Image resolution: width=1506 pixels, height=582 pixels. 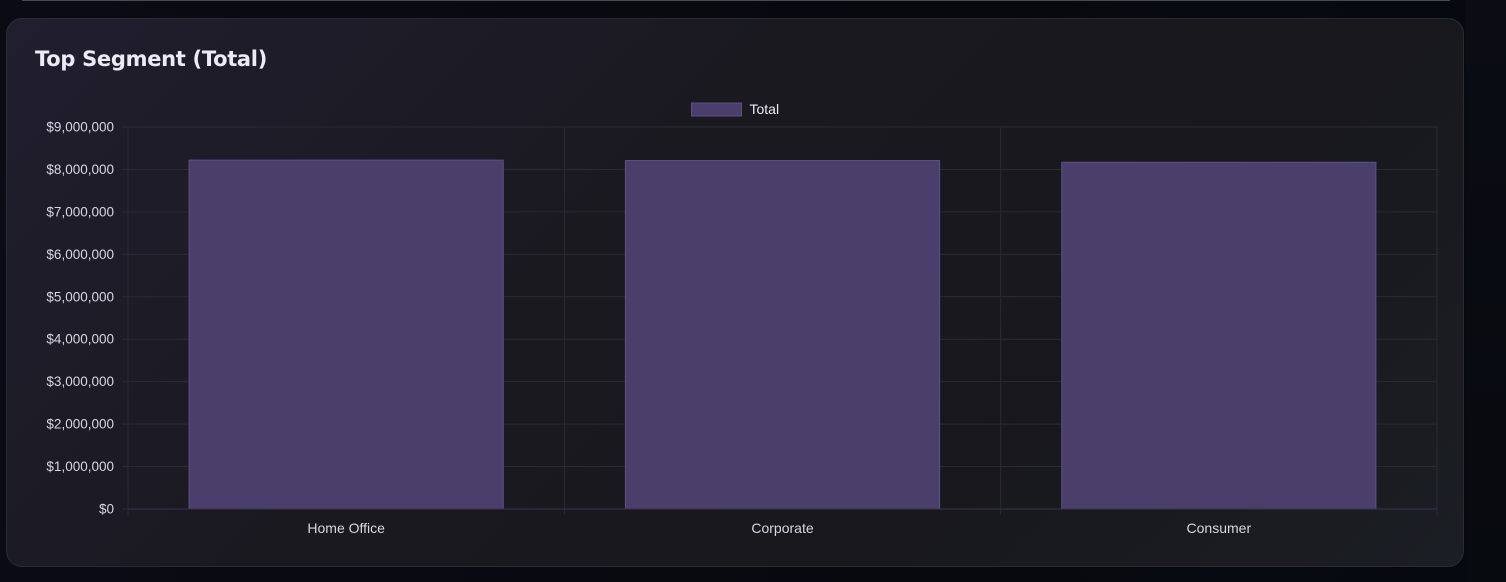 What do you see at coordinates (736, 0) in the screenshot?
I see `top-divider` at bounding box center [736, 0].